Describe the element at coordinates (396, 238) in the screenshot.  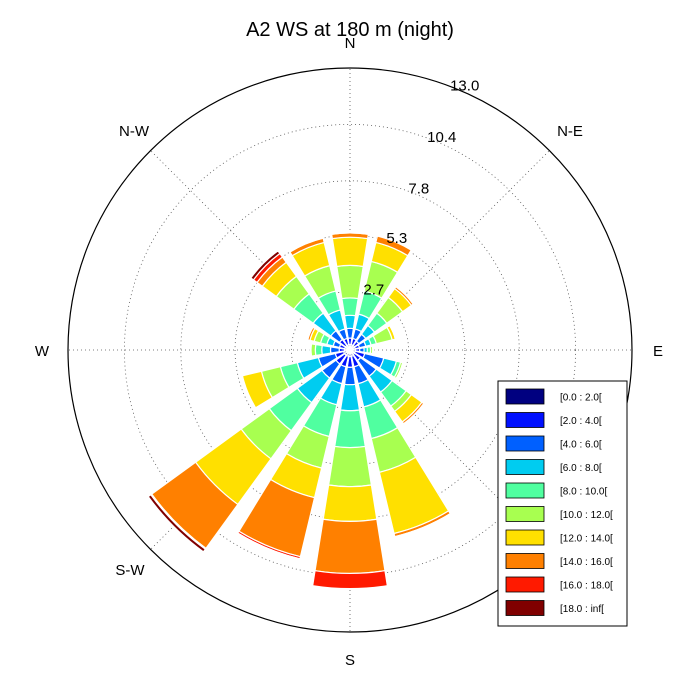
I see `radial-tick-label: 5.3` at that location.